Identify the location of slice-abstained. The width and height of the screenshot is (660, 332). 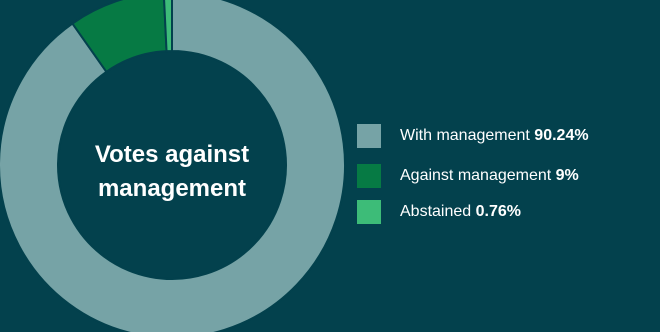
(168, 26).